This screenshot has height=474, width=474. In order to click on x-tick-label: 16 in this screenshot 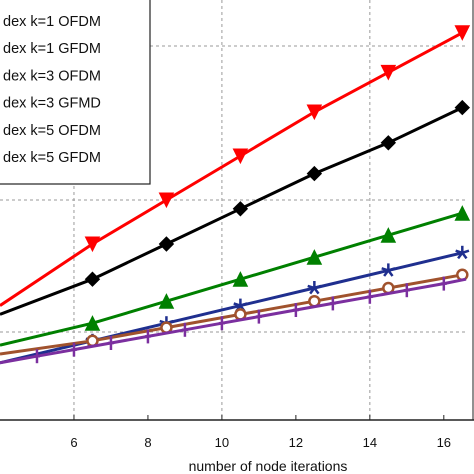, I will do `click(444, 442)`.